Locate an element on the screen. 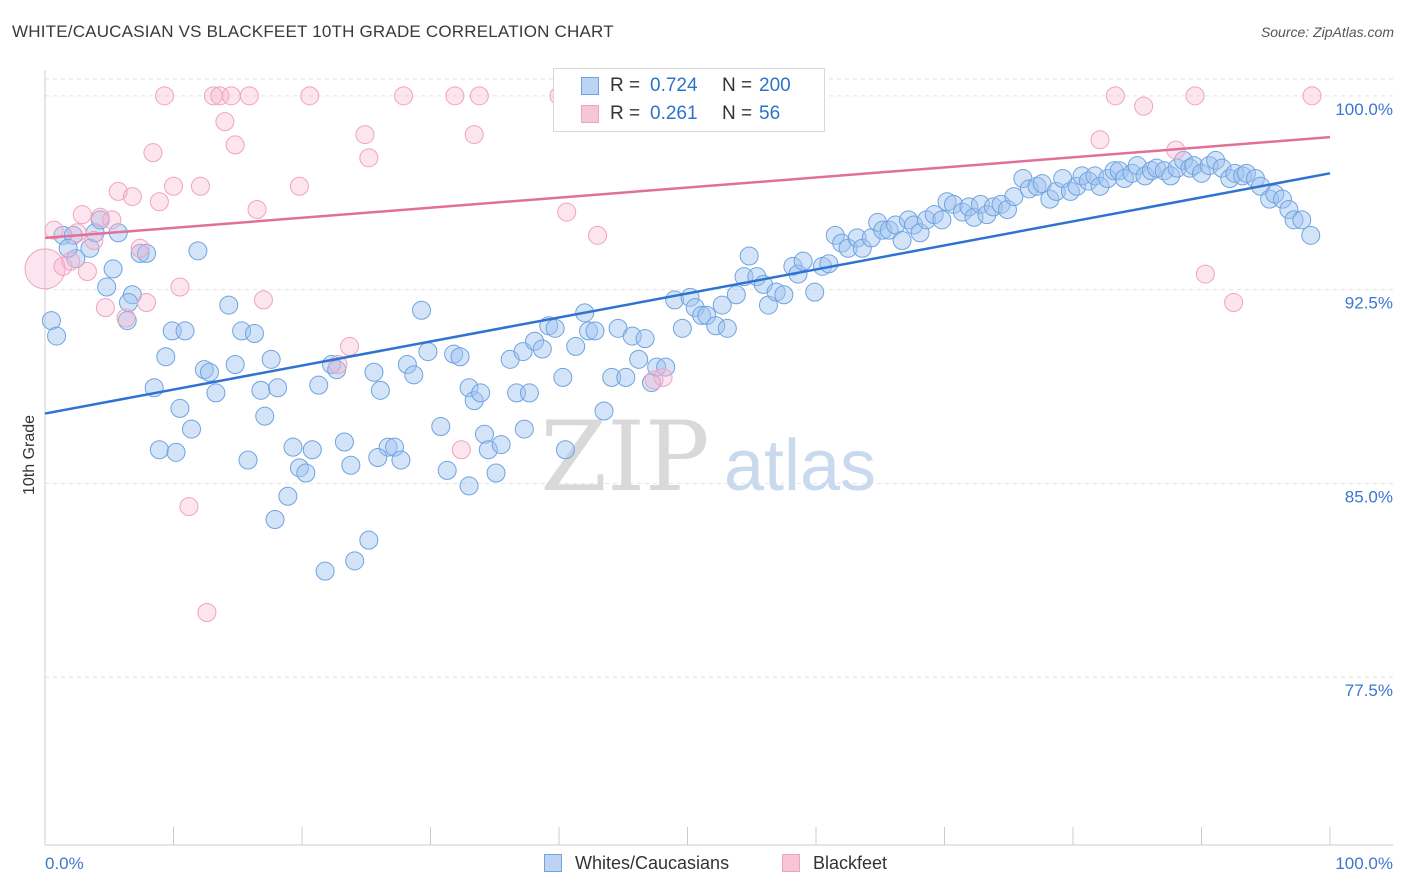 The width and height of the screenshot is (1406, 892). legend-swatch-blackfeet is located at coordinates (590, 114).